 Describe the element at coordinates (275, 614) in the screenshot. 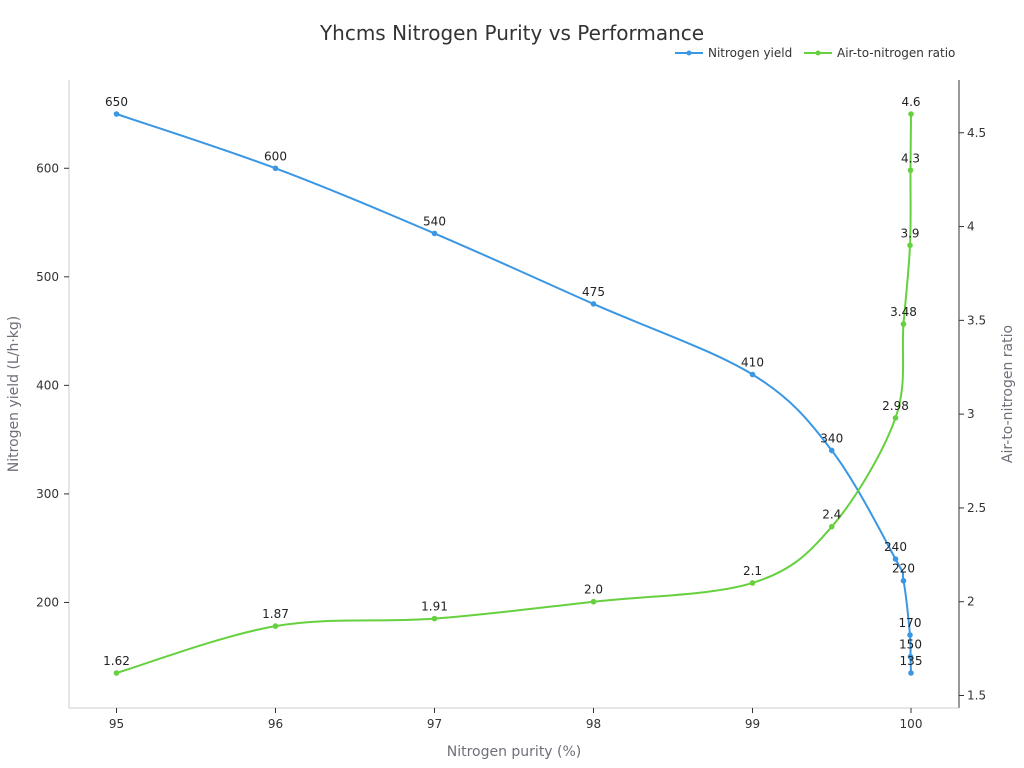

I see `air-to-nitrogen-ratio-data-label: 1.87` at that location.